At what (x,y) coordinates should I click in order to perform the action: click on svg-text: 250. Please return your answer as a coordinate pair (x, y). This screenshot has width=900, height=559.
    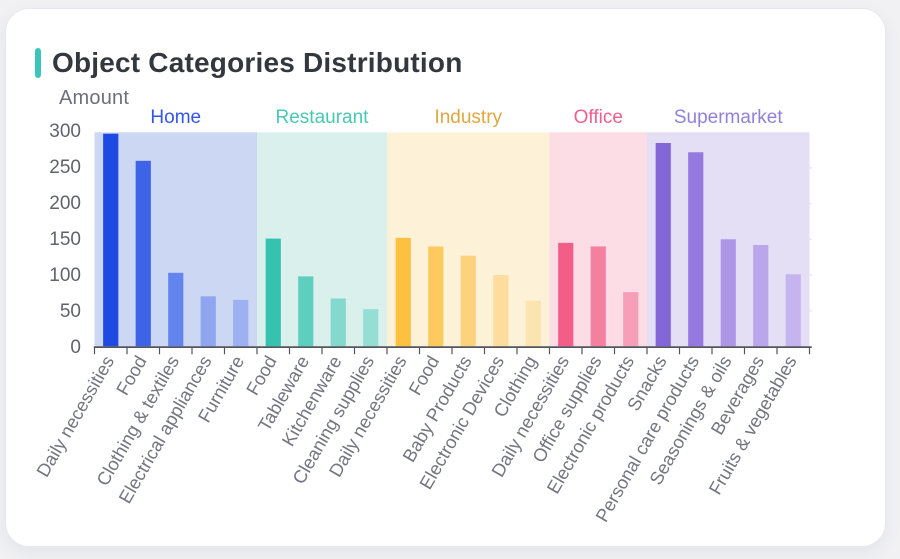
    Looking at the image, I should click on (65, 167).